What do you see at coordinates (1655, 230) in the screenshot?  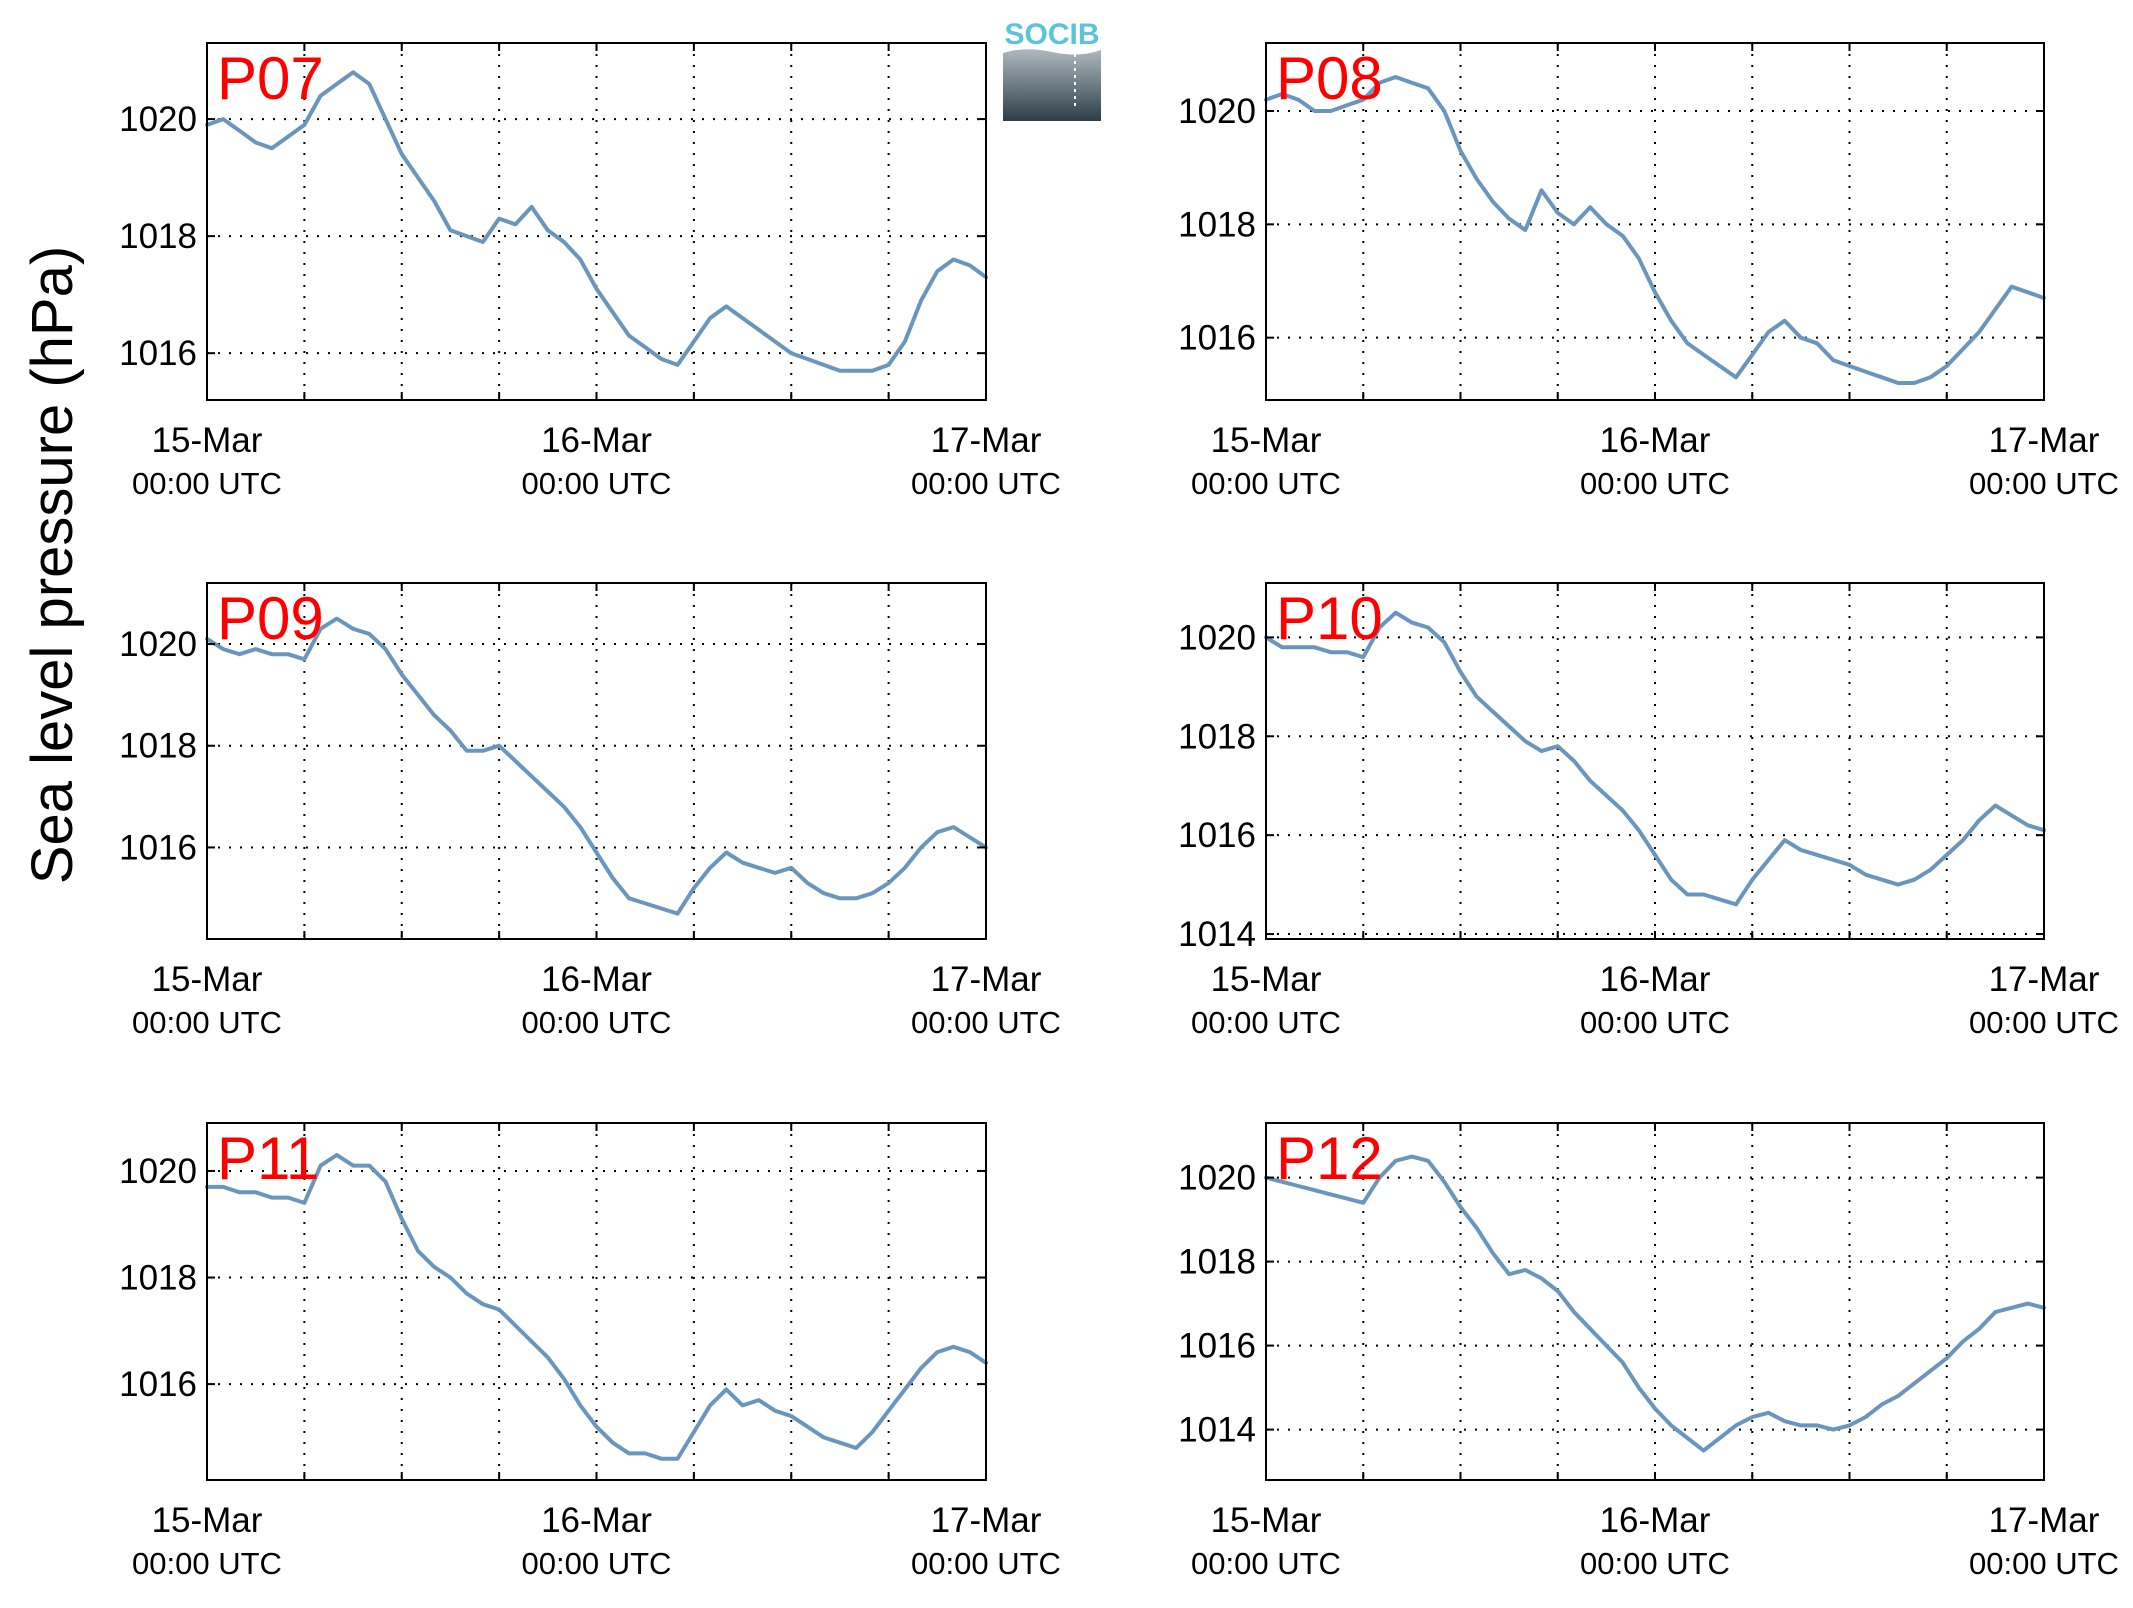 I see `series-line-p08` at bounding box center [1655, 230].